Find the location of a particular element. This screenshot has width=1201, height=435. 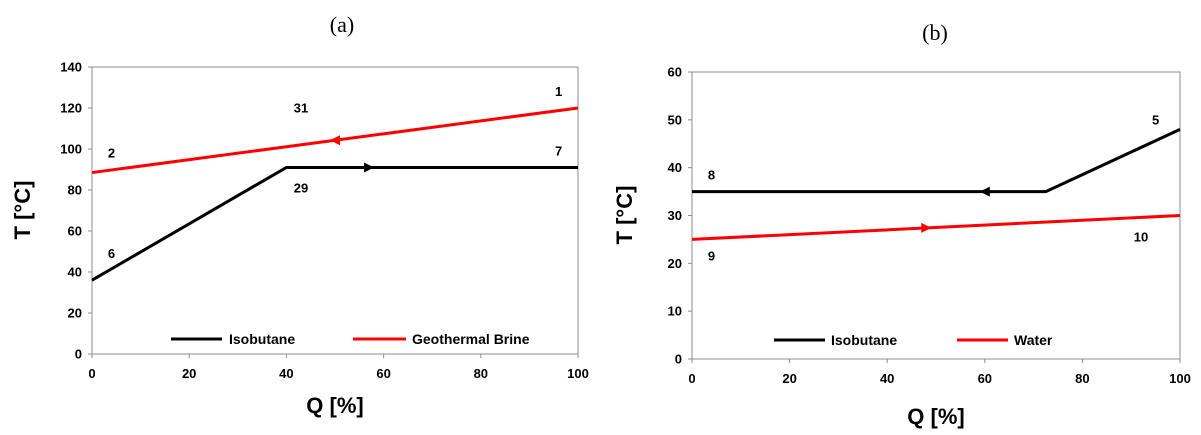

y-tick-label: 30 is located at coordinates (675, 215).